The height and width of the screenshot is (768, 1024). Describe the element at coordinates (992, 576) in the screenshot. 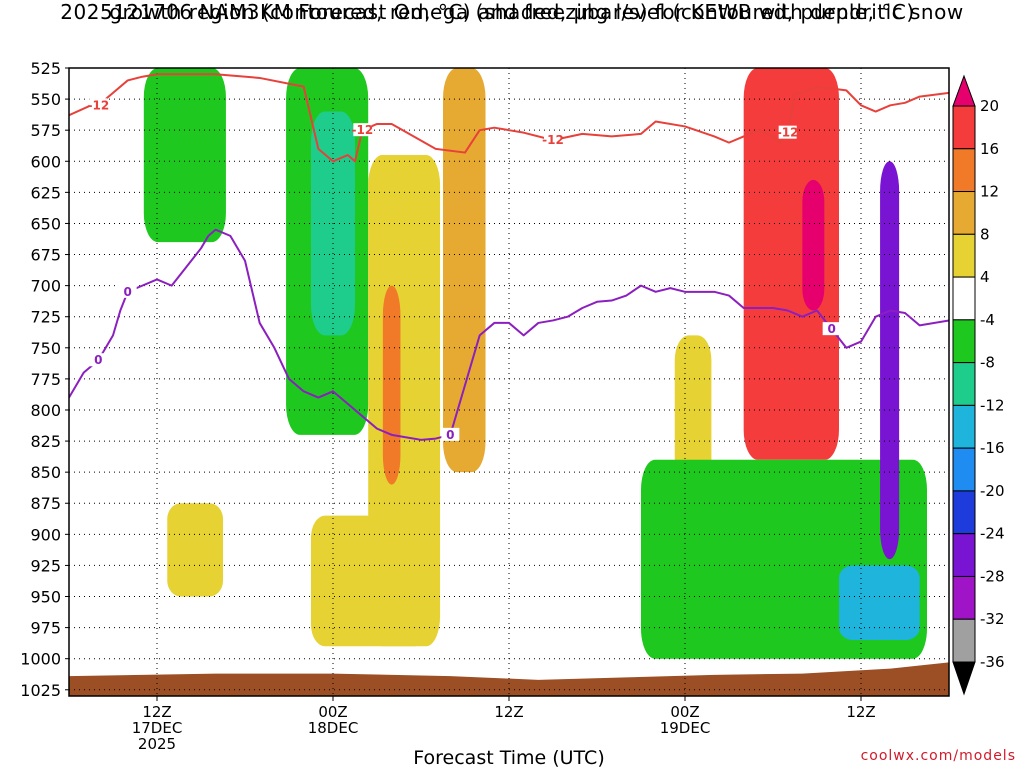

I see `colorbar-label-11: -28` at that location.